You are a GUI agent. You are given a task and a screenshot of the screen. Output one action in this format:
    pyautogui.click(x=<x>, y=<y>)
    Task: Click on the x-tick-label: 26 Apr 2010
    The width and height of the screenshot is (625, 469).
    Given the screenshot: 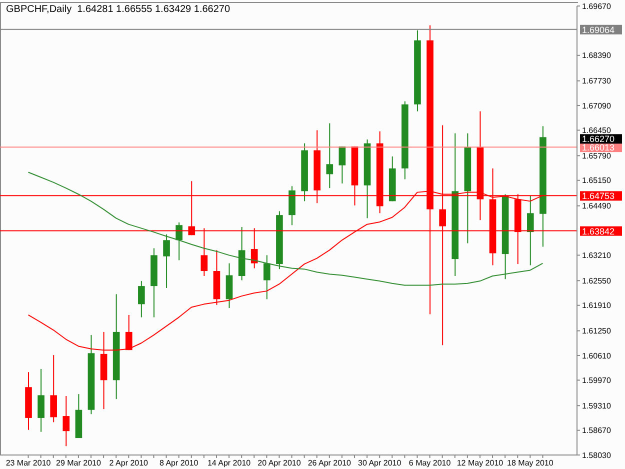 What is the action you would take?
    pyautogui.click(x=330, y=463)
    